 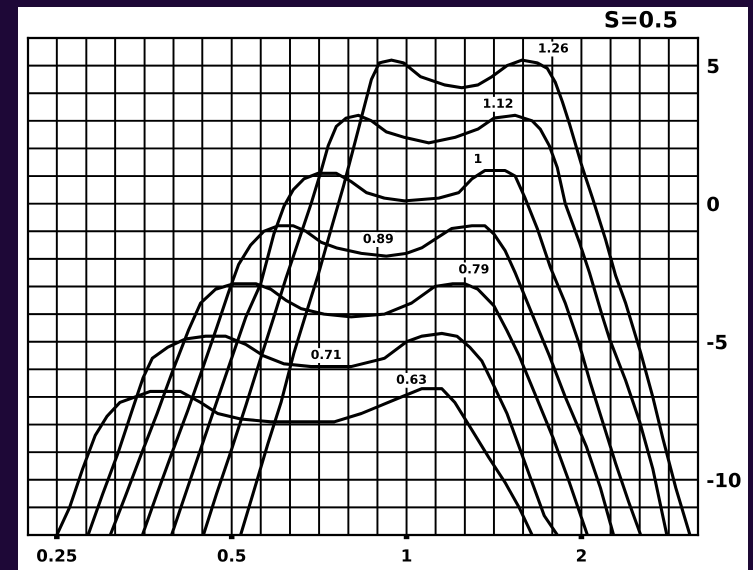 What do you see at coordinates (326, 355) in the screenshot?
I see `annotation: 0.71` at bounding box center [326, 355].